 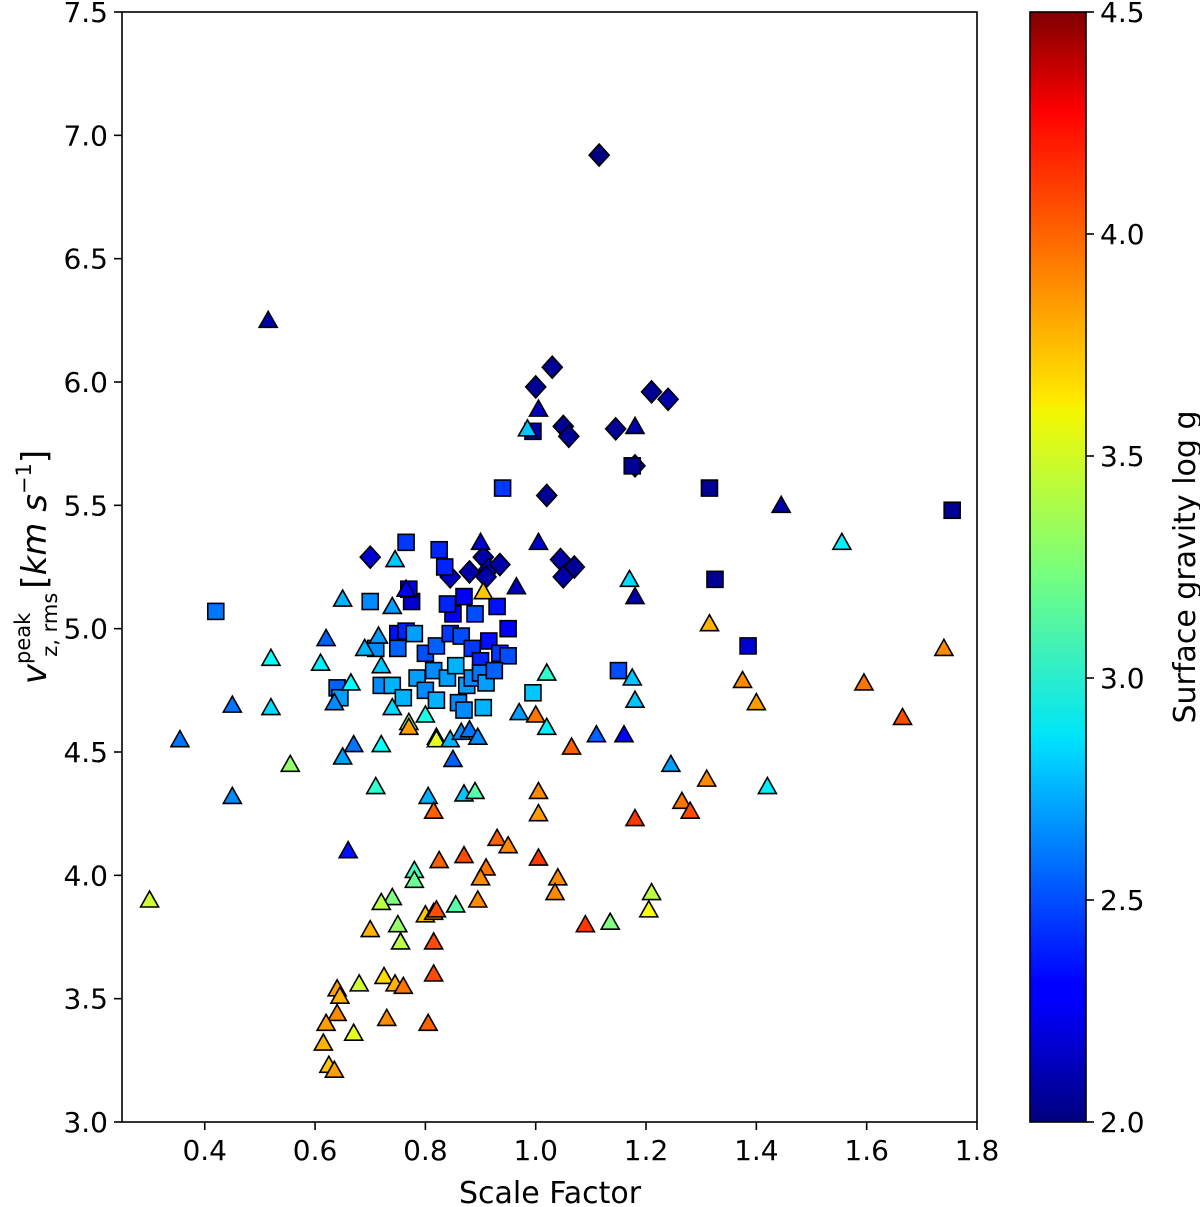 What do you see at coordinates (85, 14) in the screenshot?
I see `y-tick-label: 7.5` at bounding box center [85, 14].